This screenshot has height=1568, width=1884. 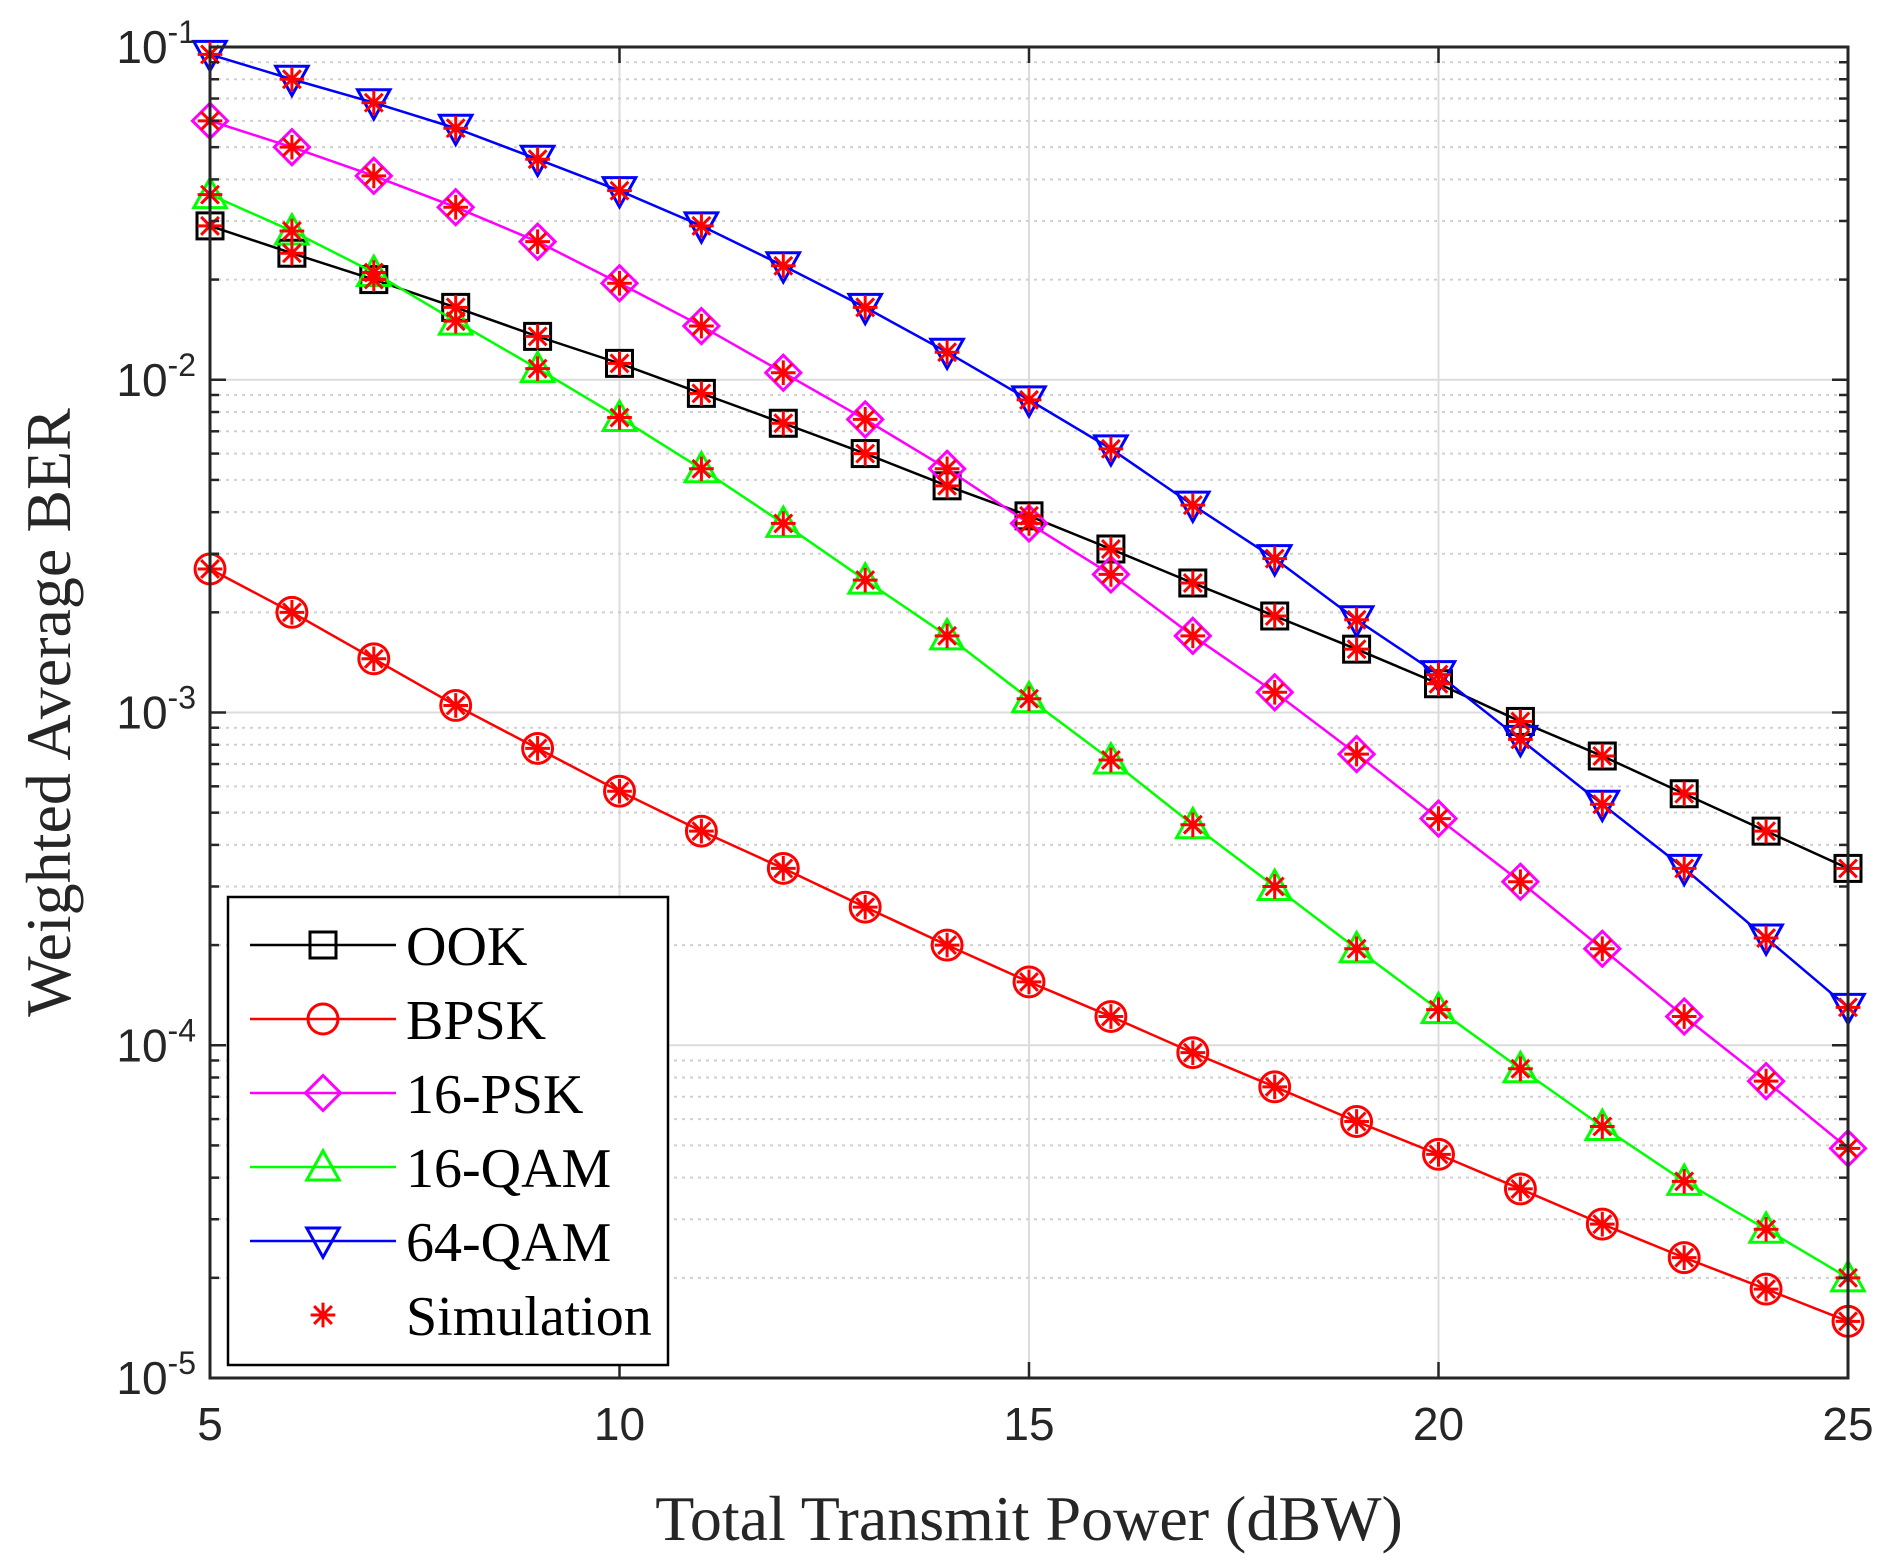 I want to click on legend-entry-simulation: Simulation, so click(x=481, y=1317).